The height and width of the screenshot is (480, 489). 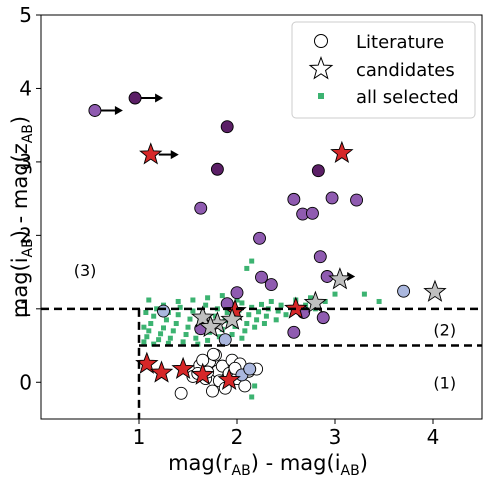 What do you see at coordinates (241, 471) in the screenshot?
I see `x-label-sub-1: AB` at bounding box center [241, 471].